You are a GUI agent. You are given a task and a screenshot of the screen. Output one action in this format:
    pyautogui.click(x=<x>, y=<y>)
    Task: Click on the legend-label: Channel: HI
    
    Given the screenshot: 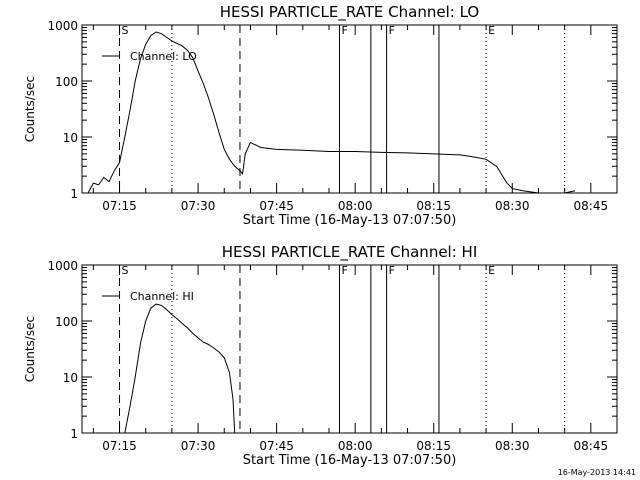 What is the action you would take?
    pyautogui.click(x=162, y=296)
    